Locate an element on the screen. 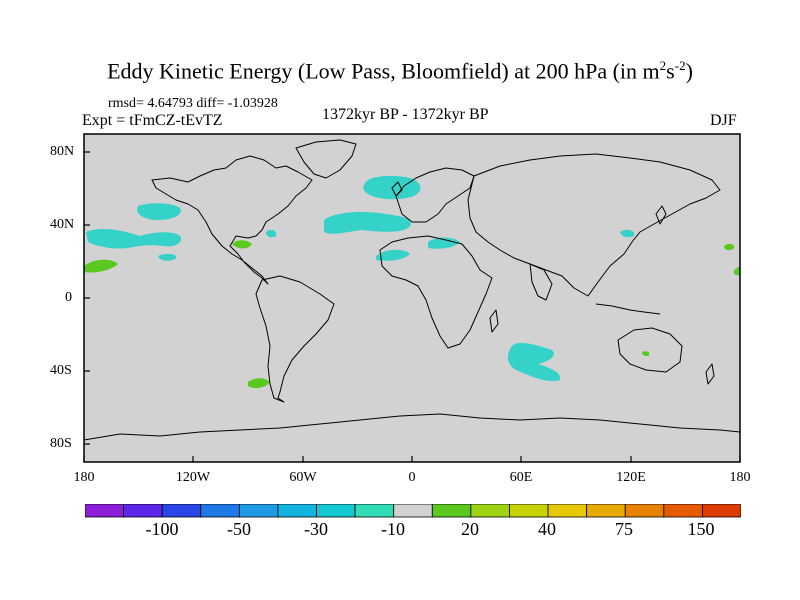 The image size is (800, 600). colorbar-label-neg100: -100 is located at coordinates (162, 529).